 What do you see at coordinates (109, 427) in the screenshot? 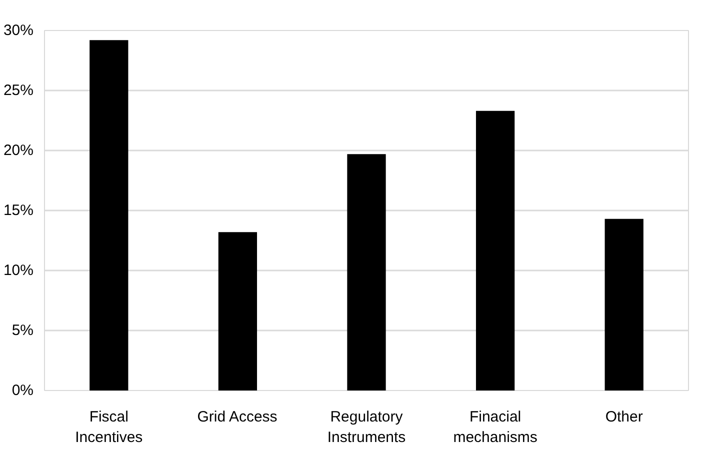
I see `x-tick-label: Fiscal Incentives` at bounding box center [109, 427].